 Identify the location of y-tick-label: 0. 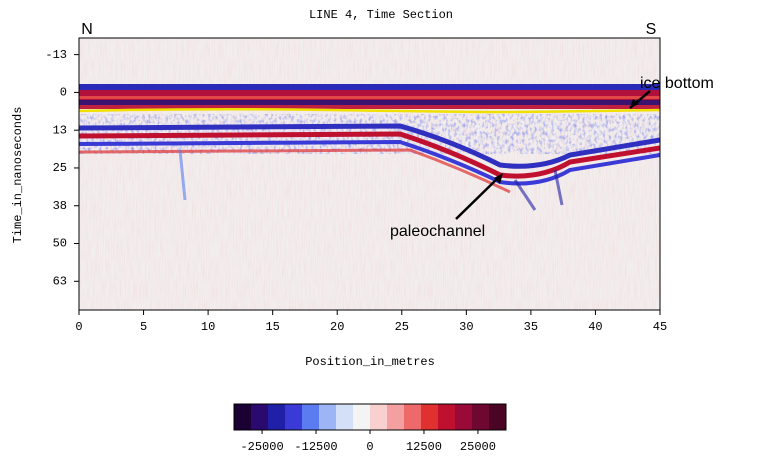
(63, 93).